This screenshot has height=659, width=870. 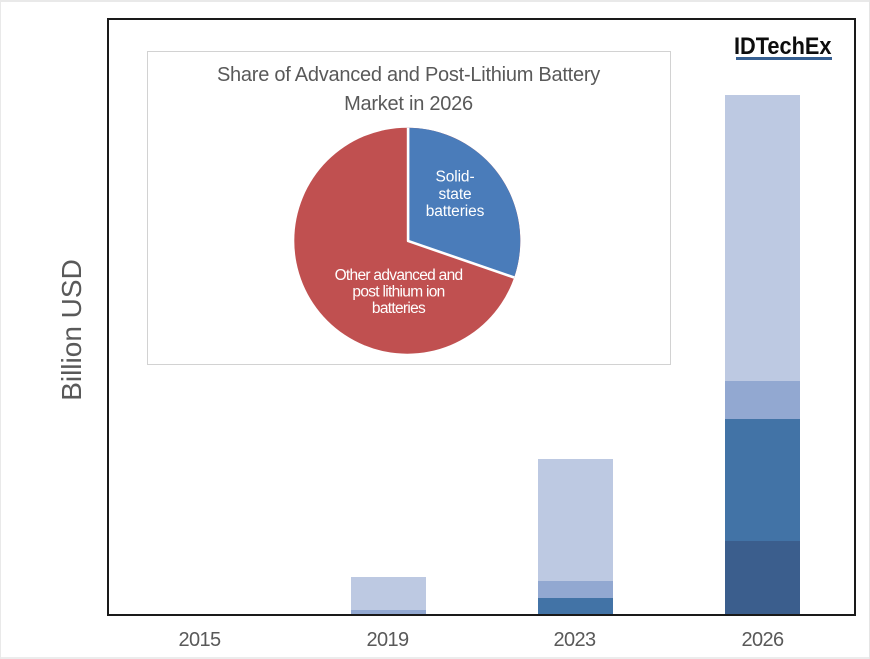 I want to click on svg-text: Solid-, so click(x=454, y=176).